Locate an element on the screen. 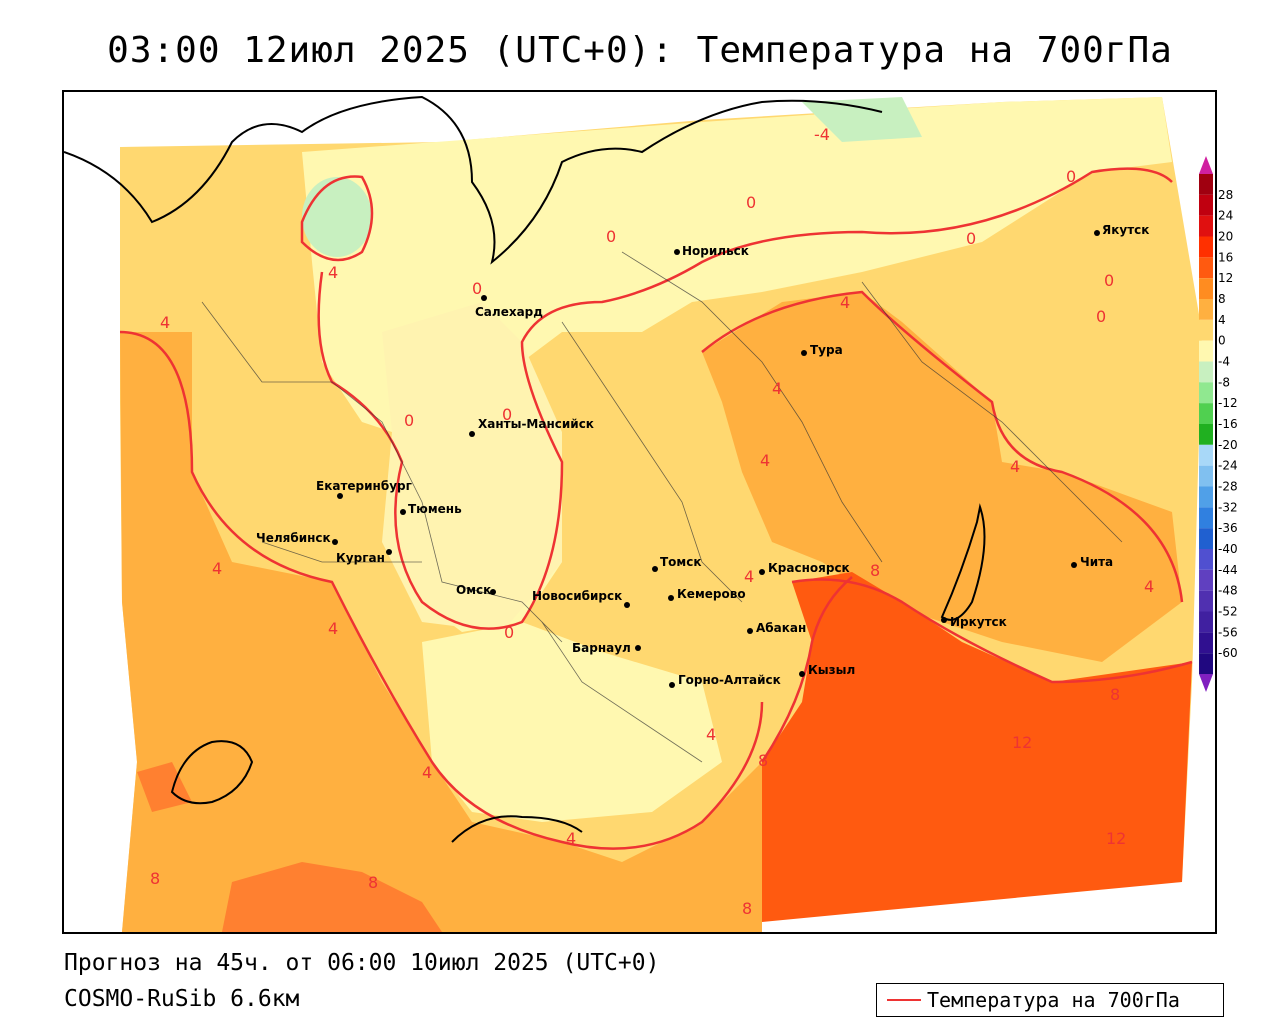  city-label: Омск is located at coordinates (473, 590).